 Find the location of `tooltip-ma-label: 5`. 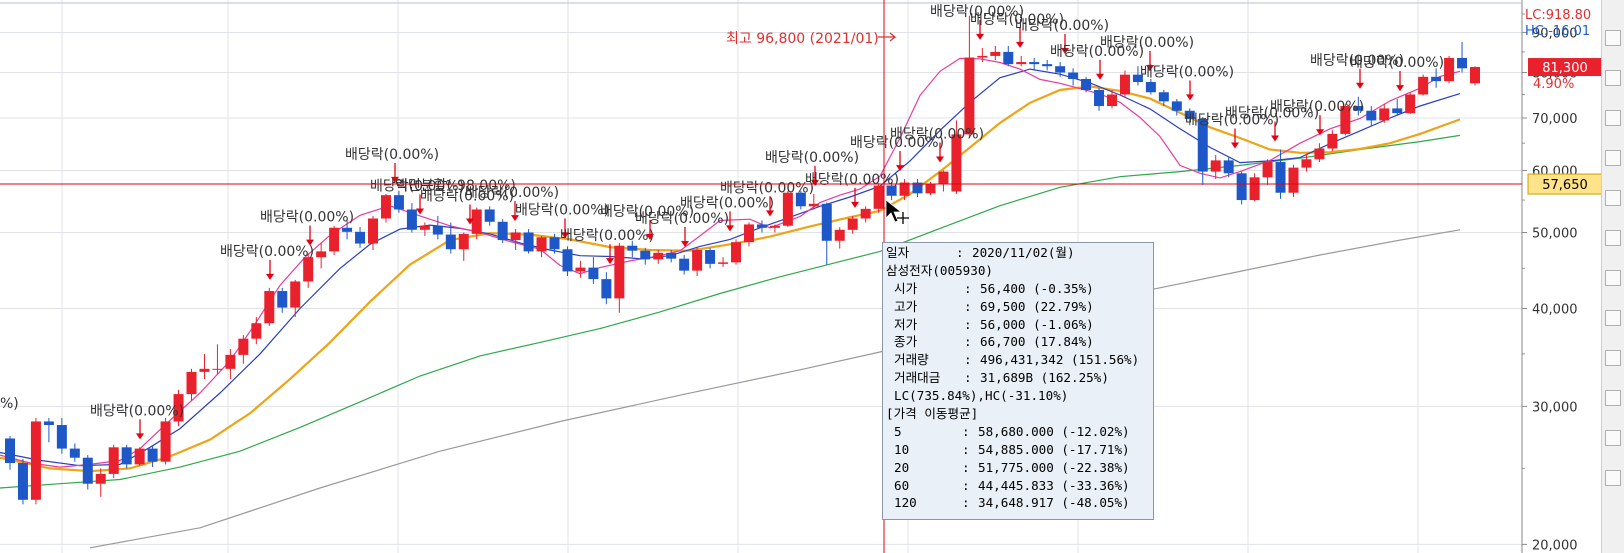

tooltip-ma-label: 5 is located at coordinates (898, 431).